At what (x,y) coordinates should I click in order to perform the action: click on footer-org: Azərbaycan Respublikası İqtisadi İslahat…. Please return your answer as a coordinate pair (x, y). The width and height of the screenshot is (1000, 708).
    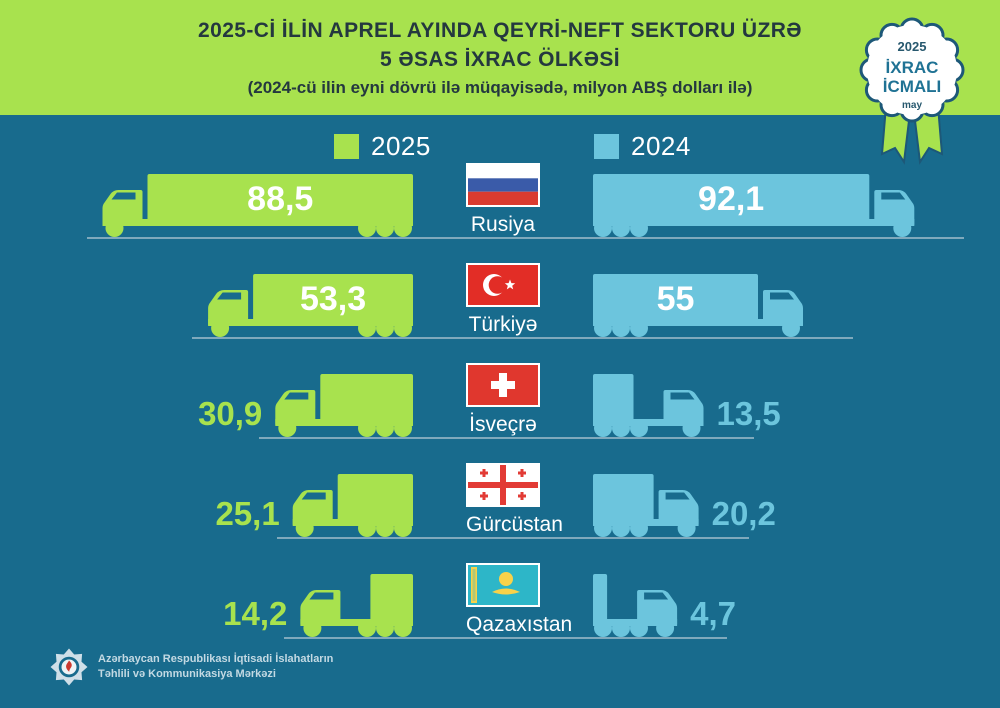
    Looking at the image, I should click on (191, 667).